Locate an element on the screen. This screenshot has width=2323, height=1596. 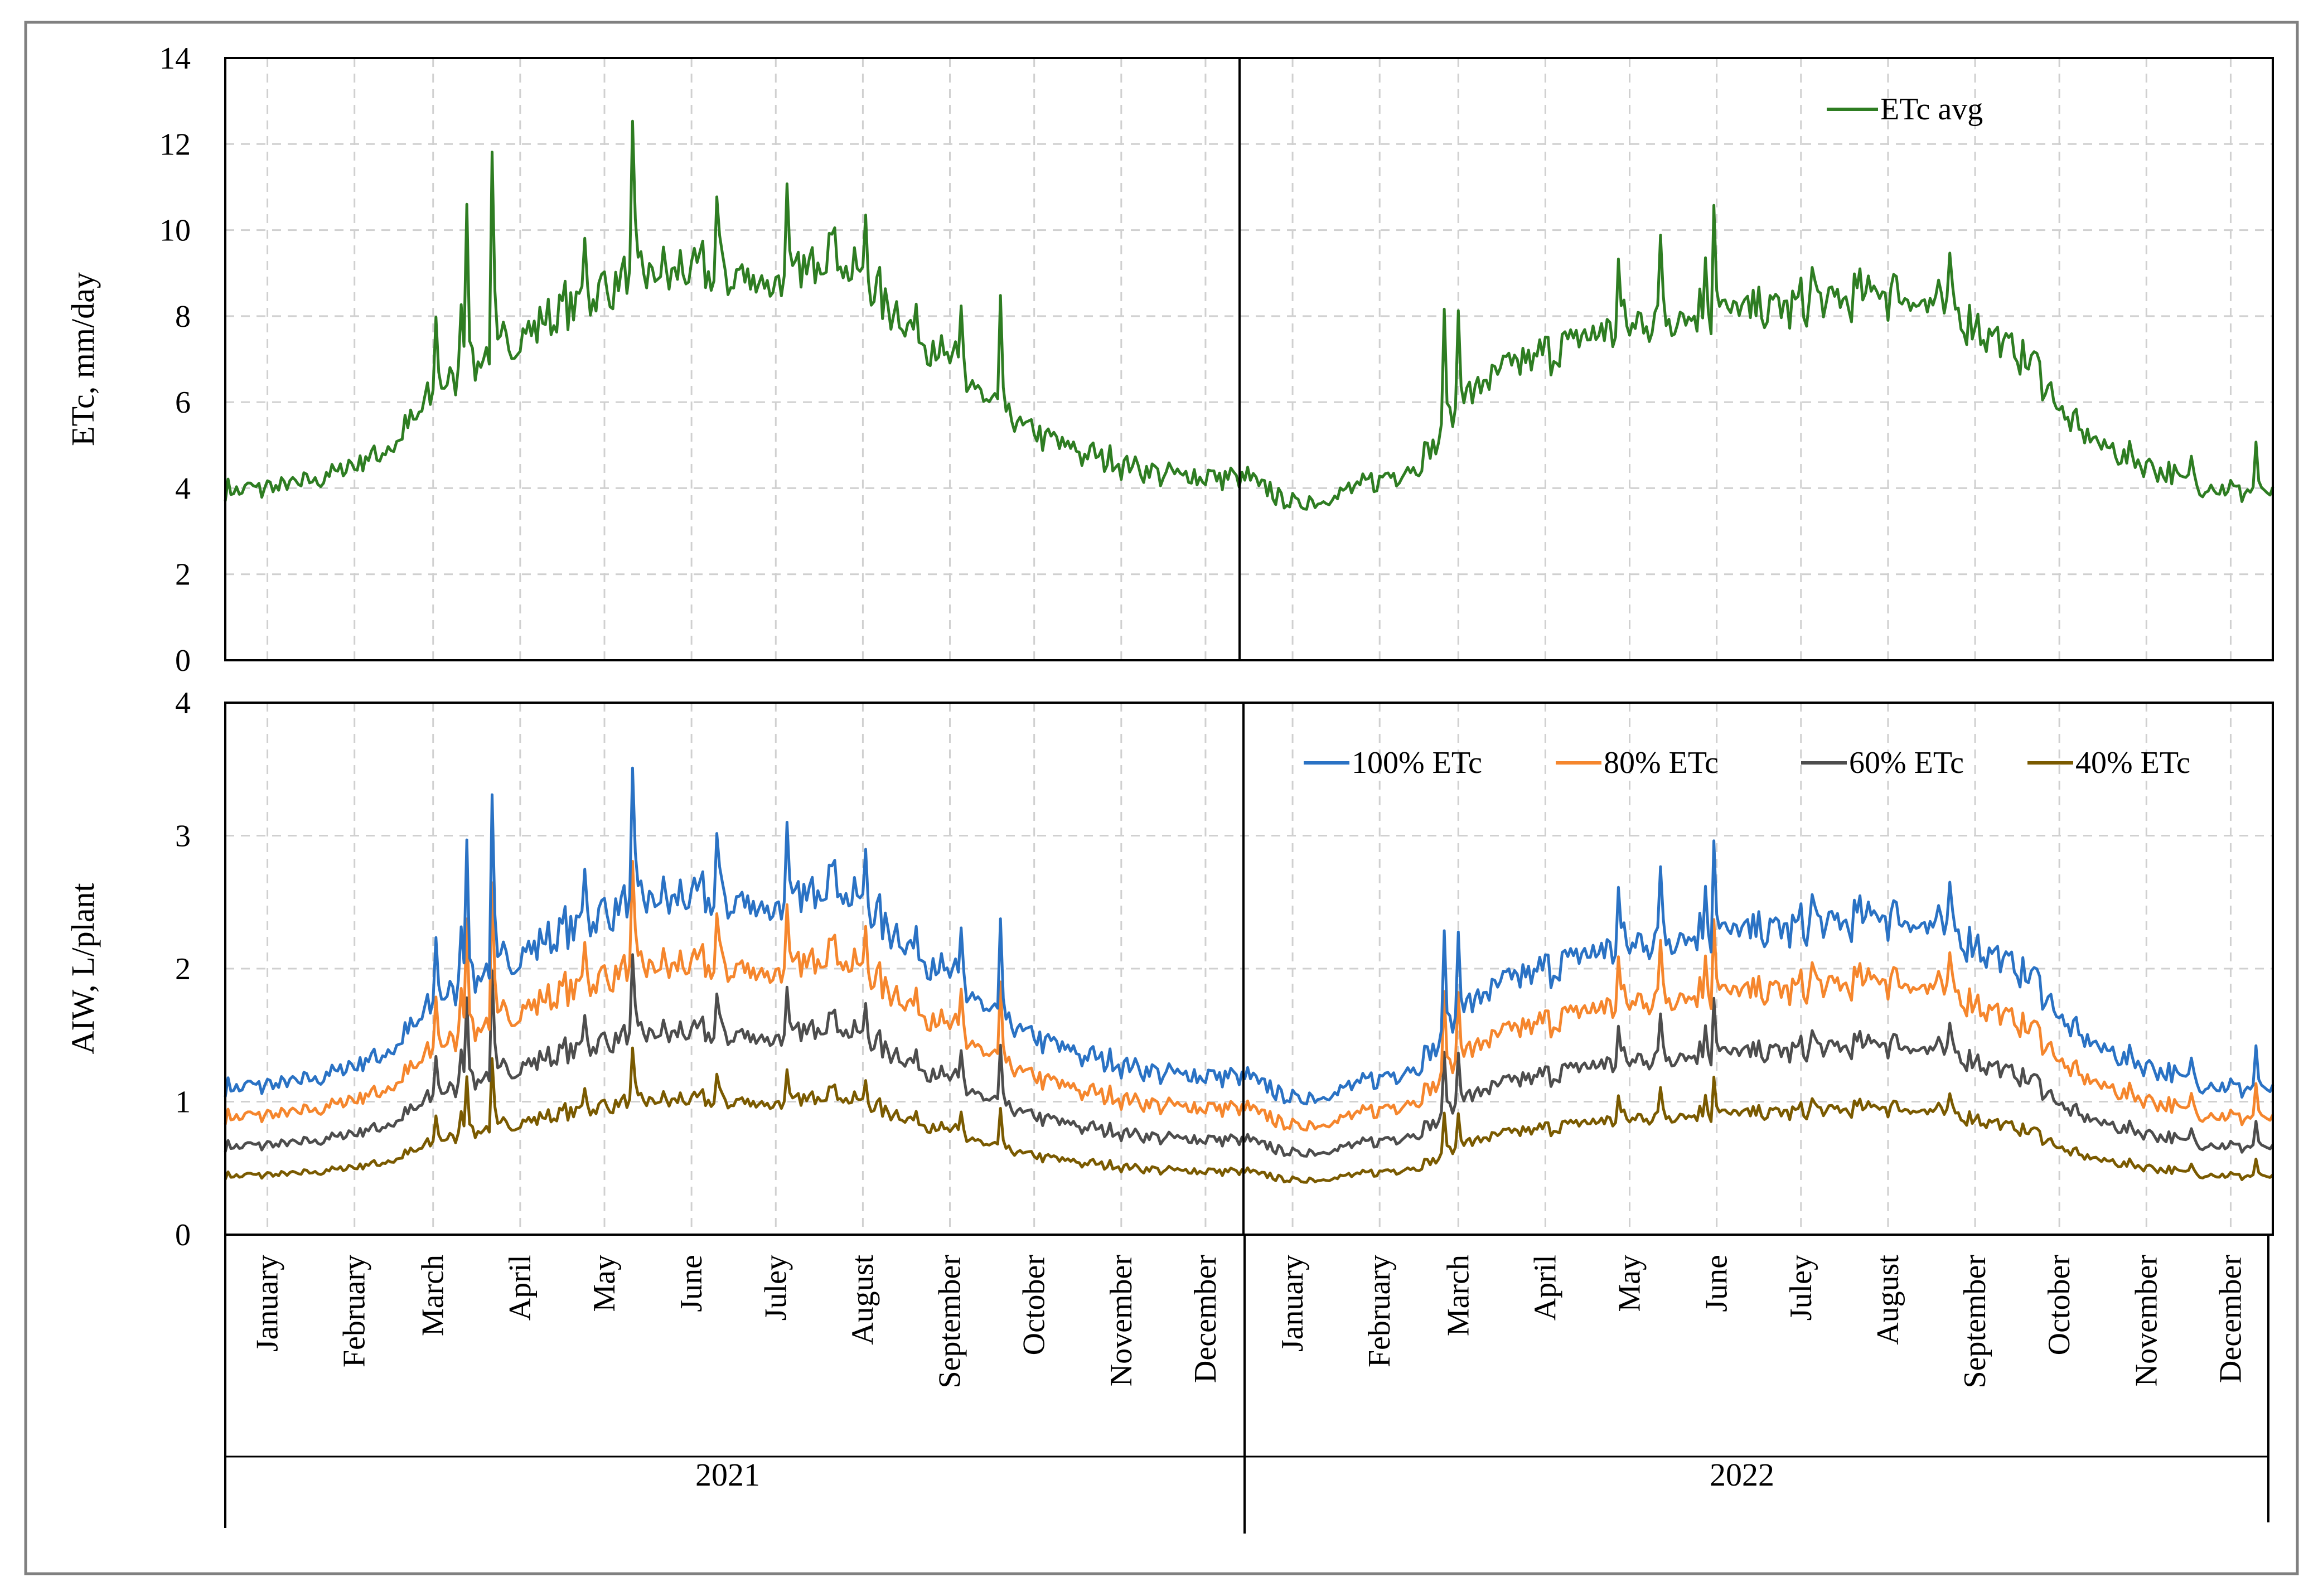
etc-y-axis-title: ETc, mm/day is located at coordinates (83, 359).